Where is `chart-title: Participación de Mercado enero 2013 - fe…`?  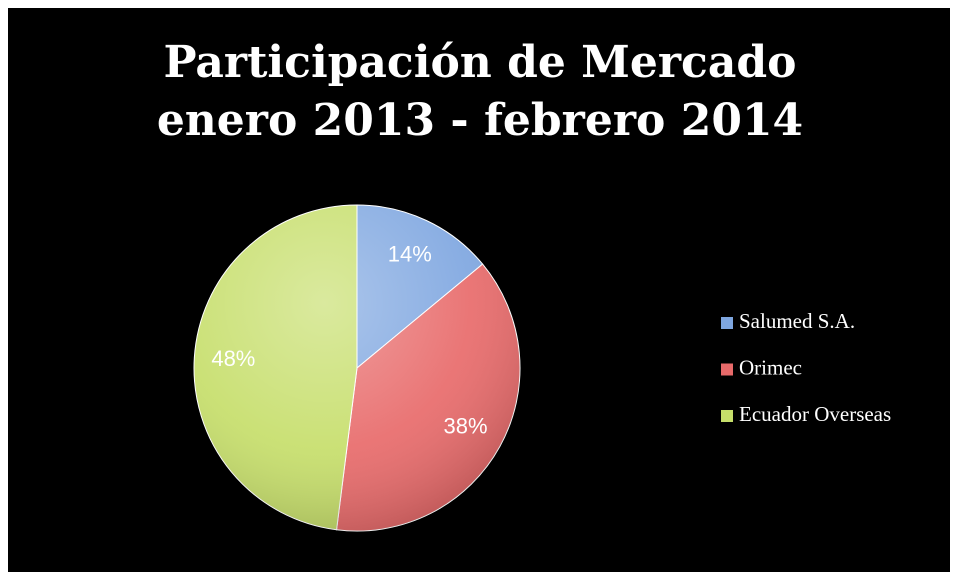 chart-title: Participación de Mercado enero 2013 - fe… is located at coordinates (480, 91).